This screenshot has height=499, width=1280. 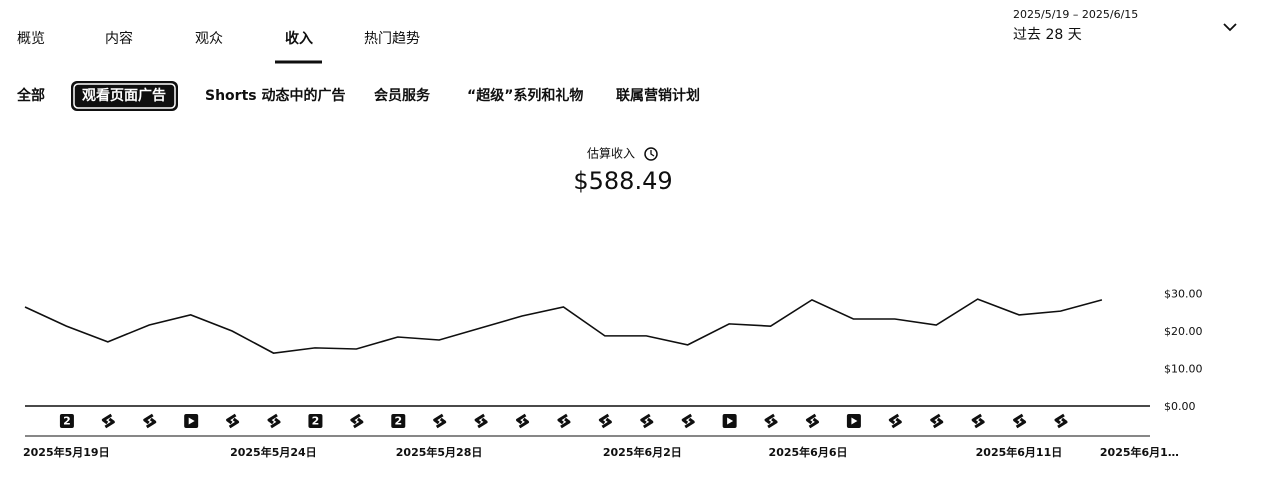 I want to click on subtab-selected-bg, so click(x=124, y=96).